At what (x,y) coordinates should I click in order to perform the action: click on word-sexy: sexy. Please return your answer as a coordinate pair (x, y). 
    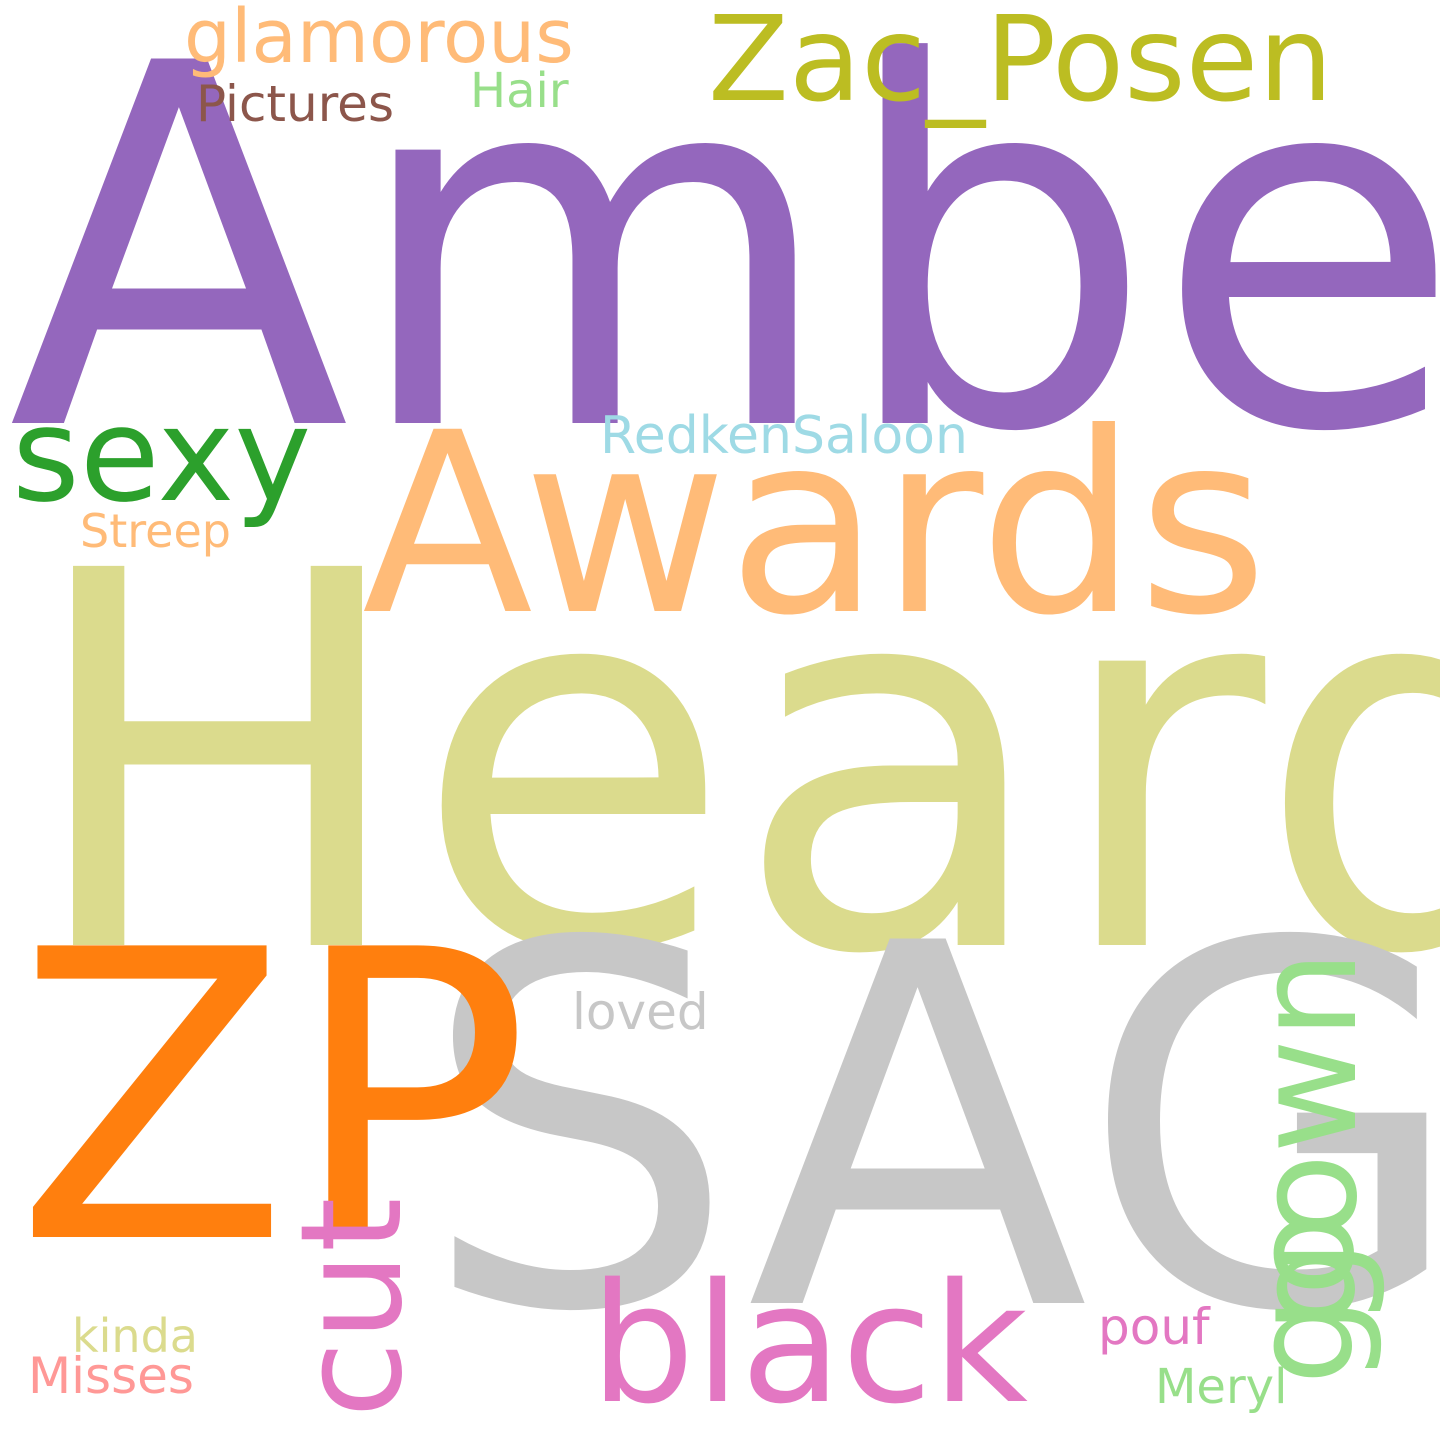
    Looking at the image, I should click on (162, 455).